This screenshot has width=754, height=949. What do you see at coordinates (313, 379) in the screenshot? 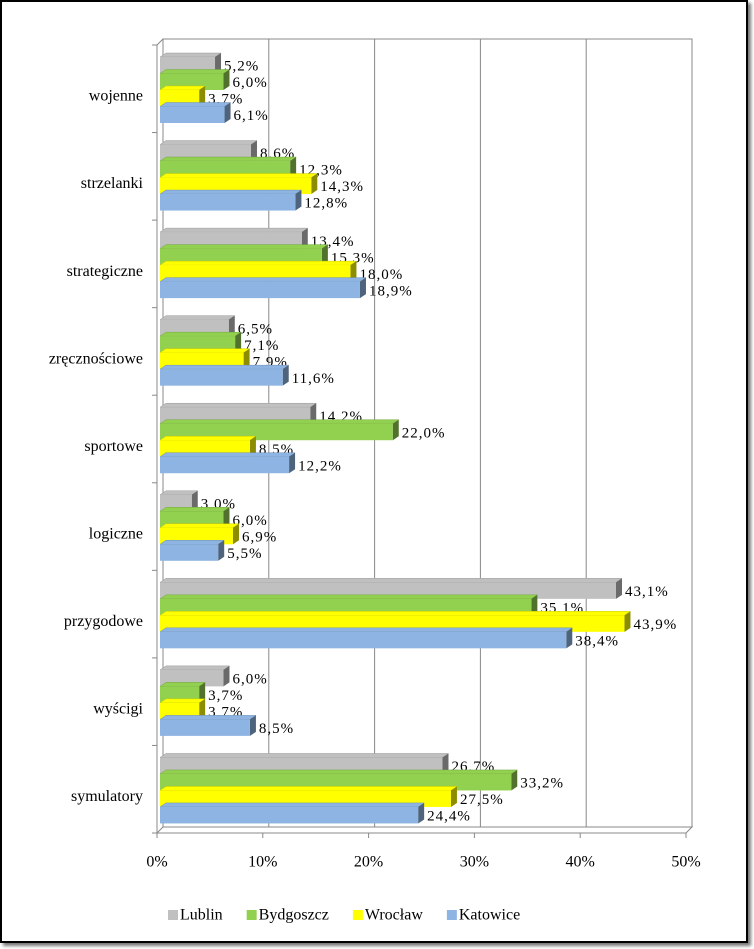
I see `value-label: 11,6%` at bounding box center [313, 379].